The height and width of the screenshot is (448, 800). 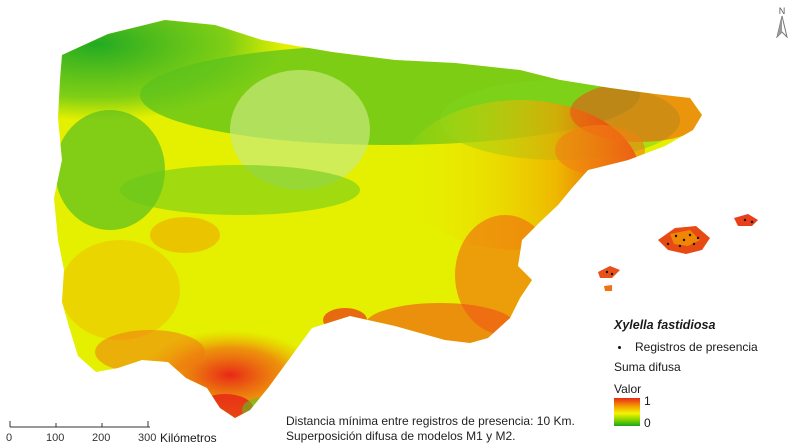 I want to click on legend-color-ramp: 1 0, so click(x=704, y=412).